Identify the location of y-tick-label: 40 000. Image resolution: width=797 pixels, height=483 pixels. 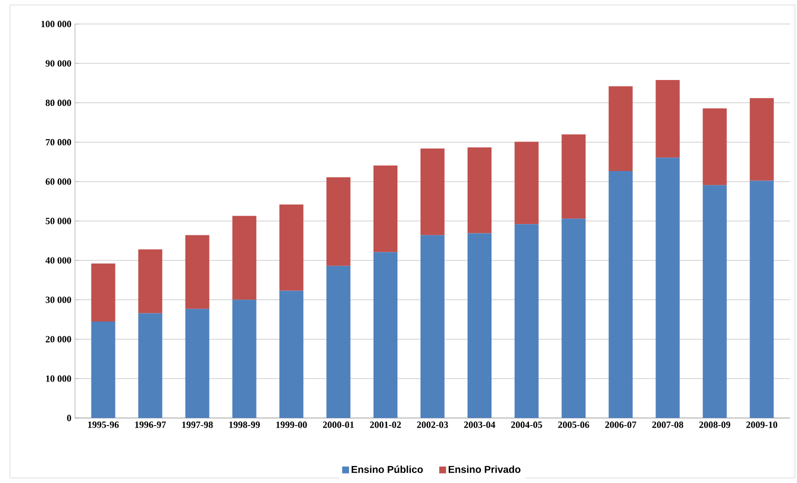
(58, 260).